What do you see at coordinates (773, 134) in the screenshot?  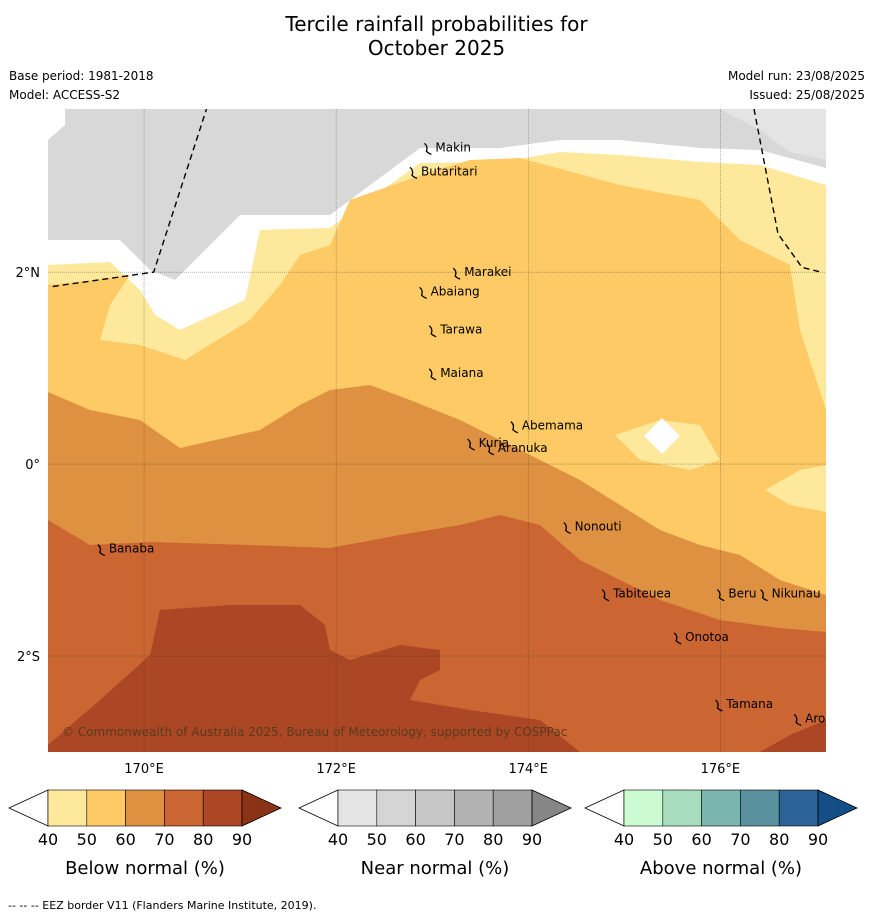 I see `above-normal-region` at bounding box center [773, 134].